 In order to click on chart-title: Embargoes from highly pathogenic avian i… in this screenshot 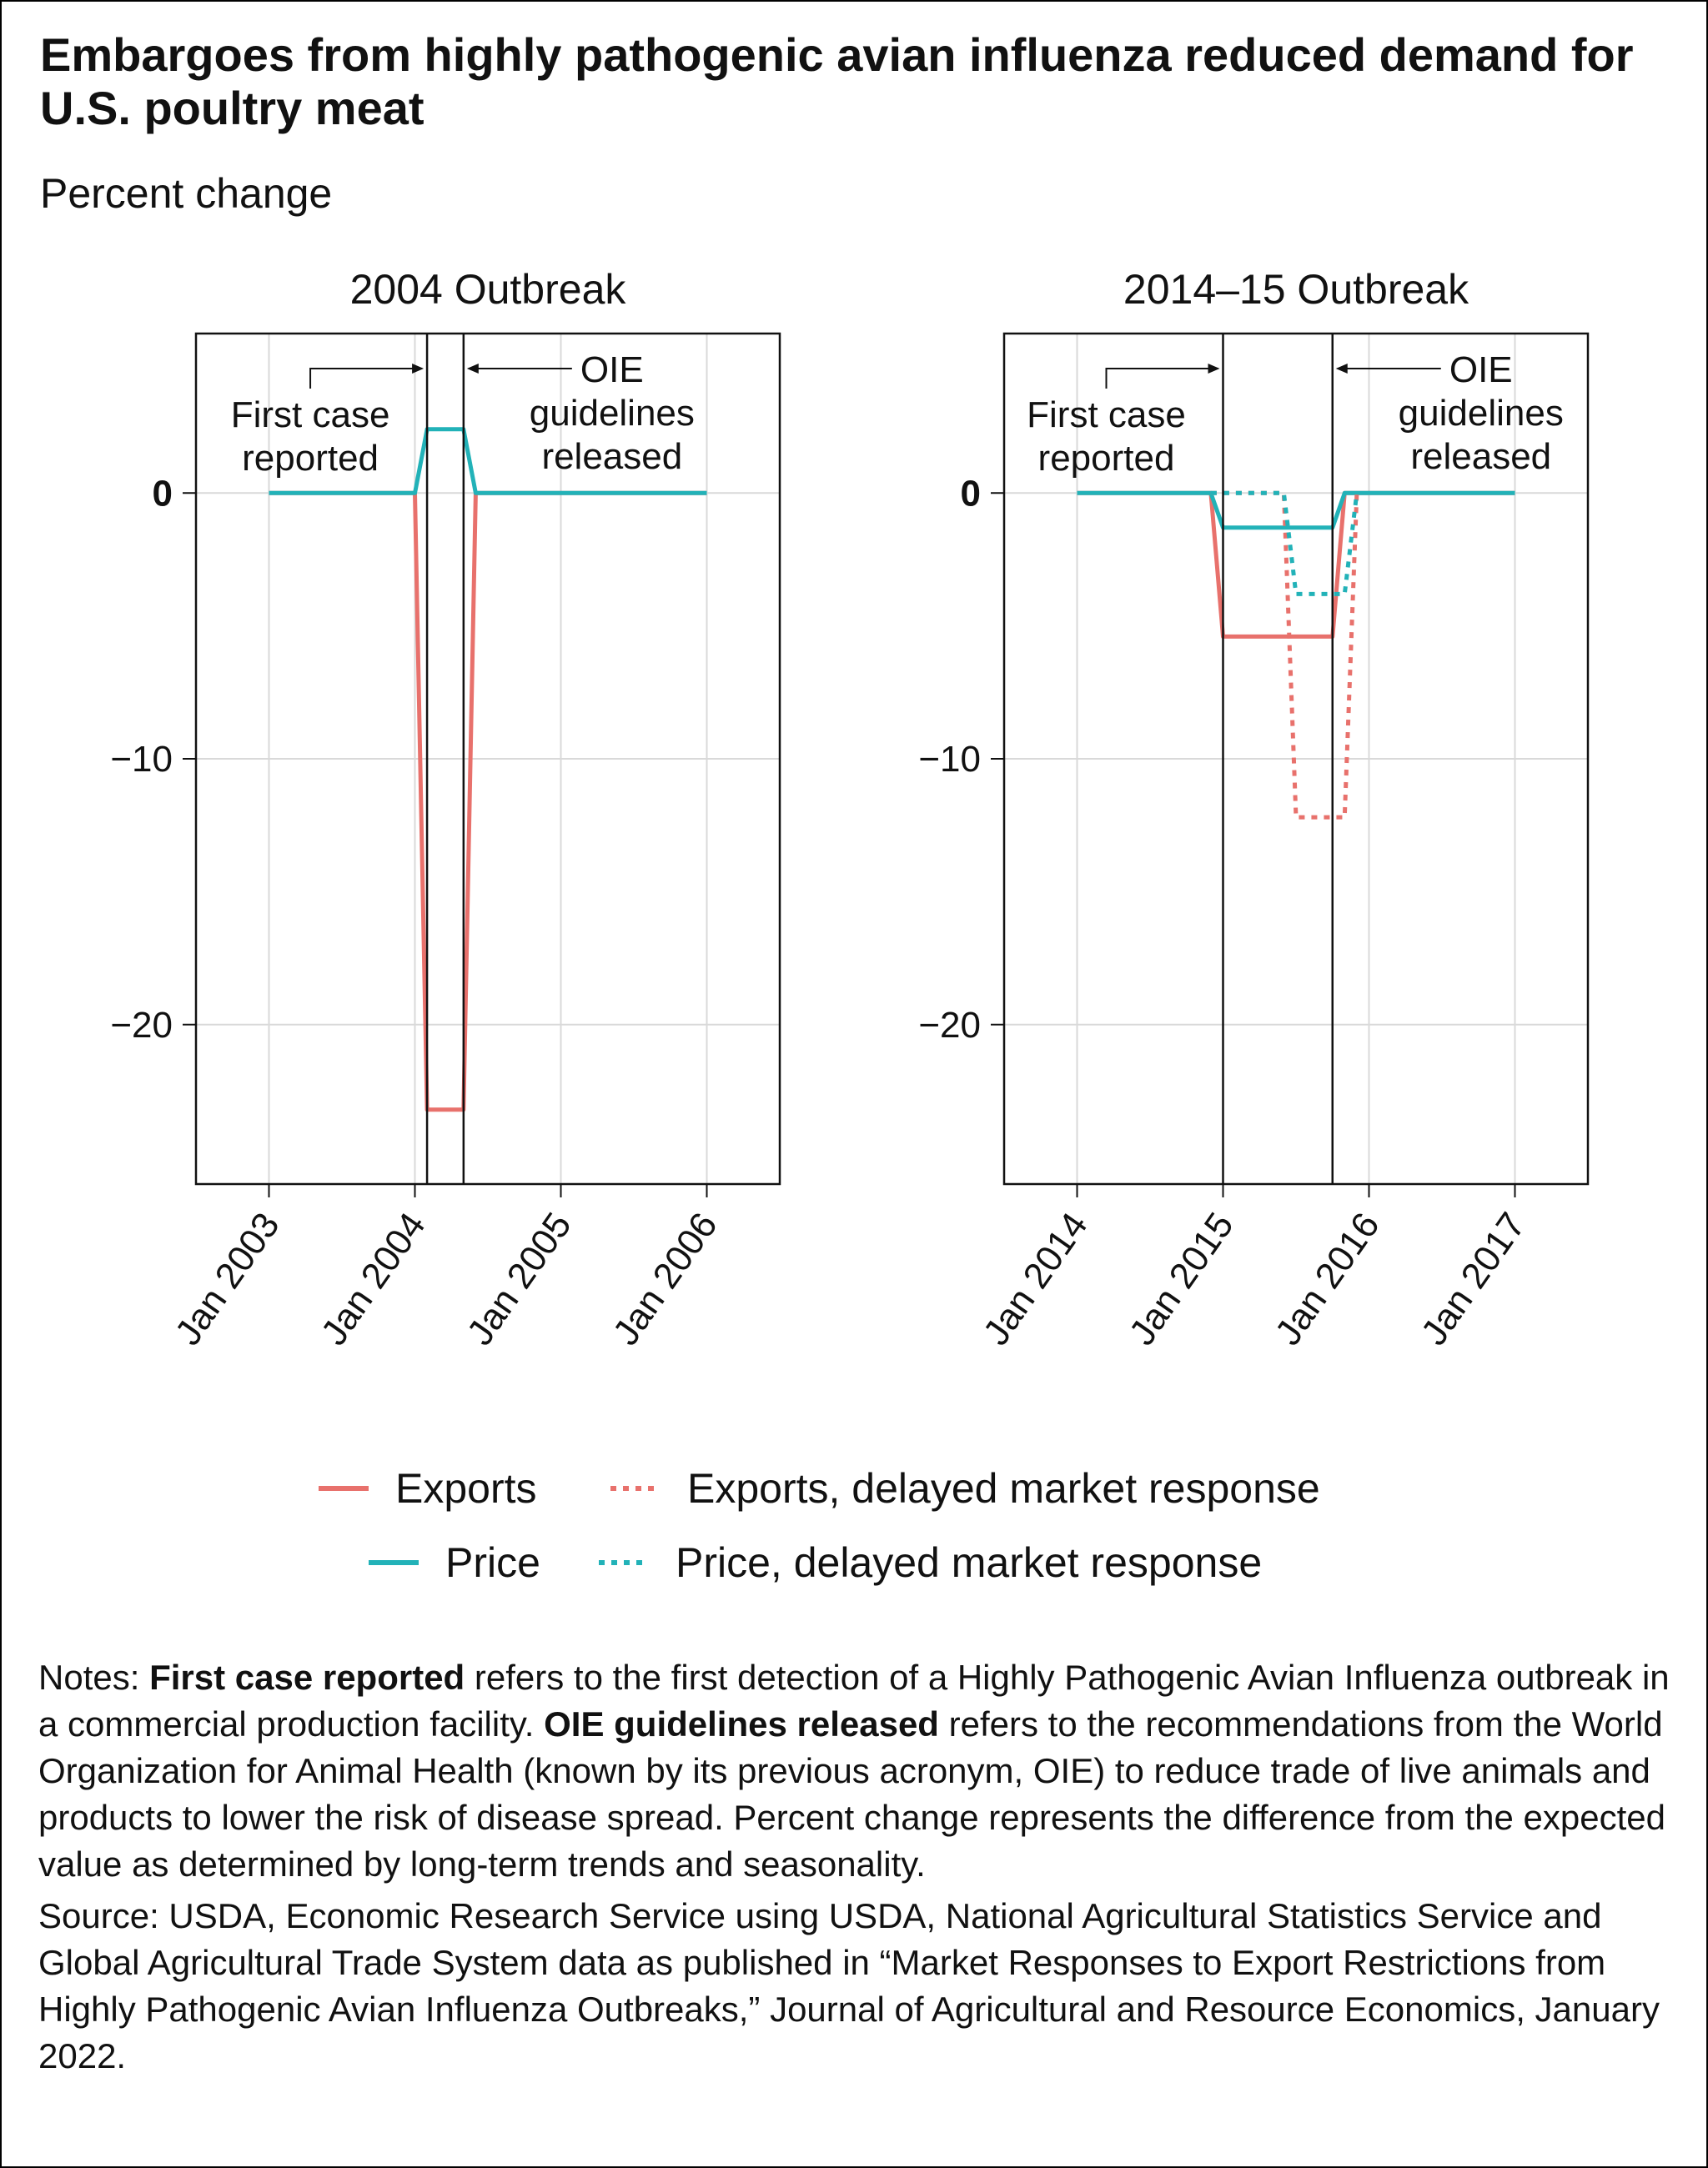, I will do `click(837, 81)`.